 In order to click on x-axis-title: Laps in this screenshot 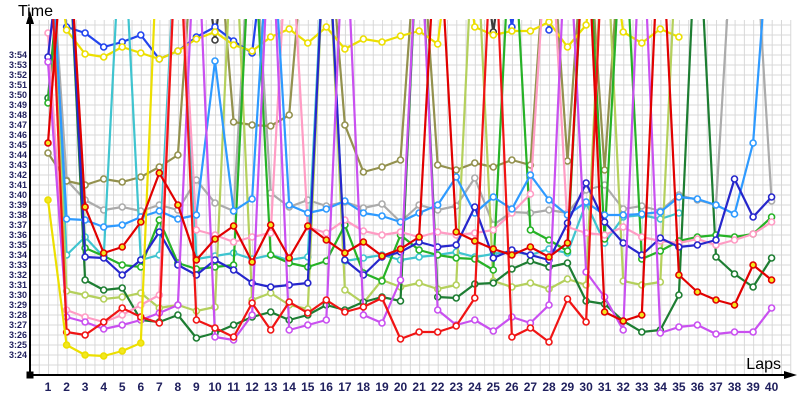, I will do `click(763, 364)`.